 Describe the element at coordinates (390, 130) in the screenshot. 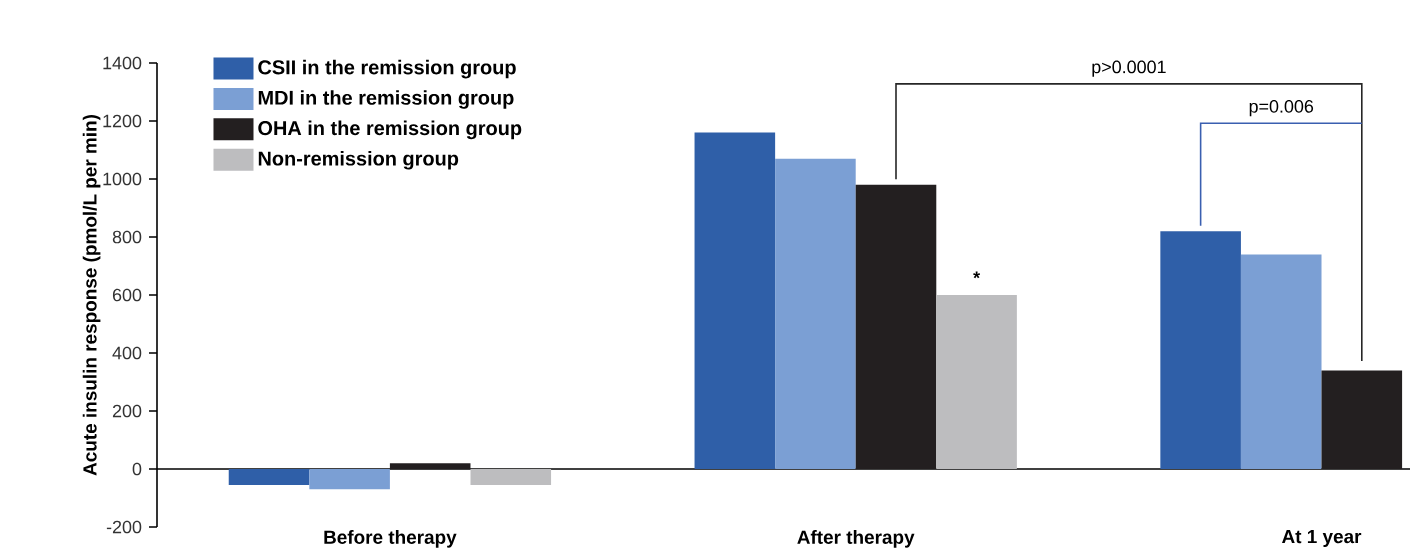

I see `legend-label: OHA in the remission group` at that location.